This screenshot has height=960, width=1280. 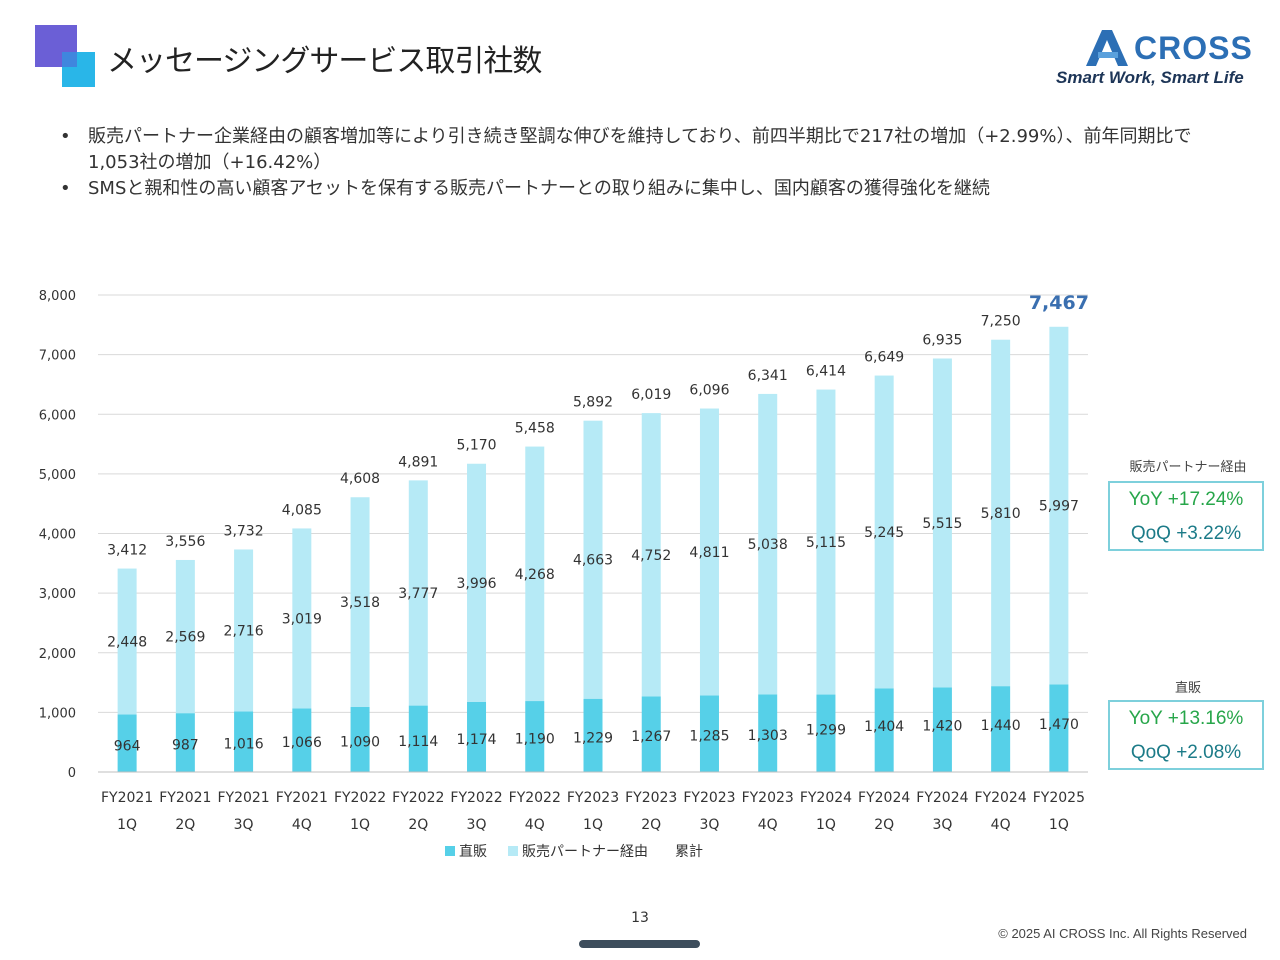 I want to click on data-label-total: 4,085, so click(x=302, y=510).